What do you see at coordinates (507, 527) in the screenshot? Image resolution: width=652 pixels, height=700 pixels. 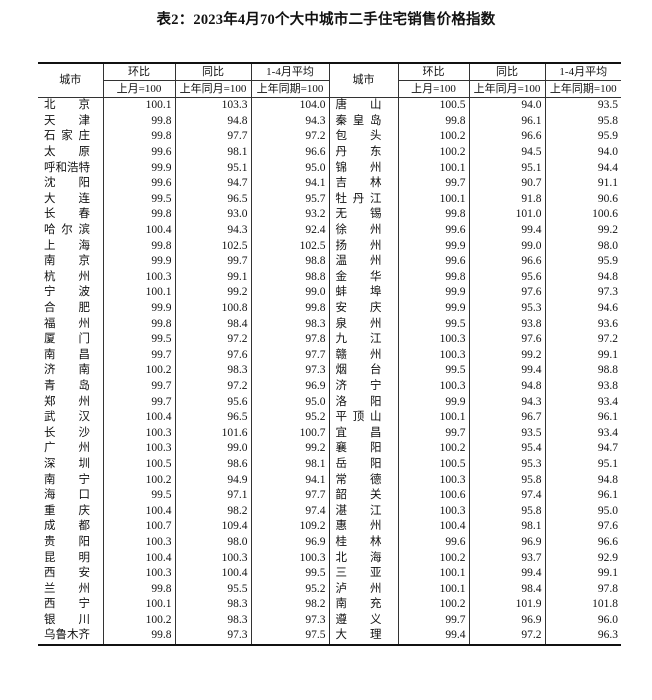 I see `yoy-value-right: 98.1` at bounding box center [507, 527].